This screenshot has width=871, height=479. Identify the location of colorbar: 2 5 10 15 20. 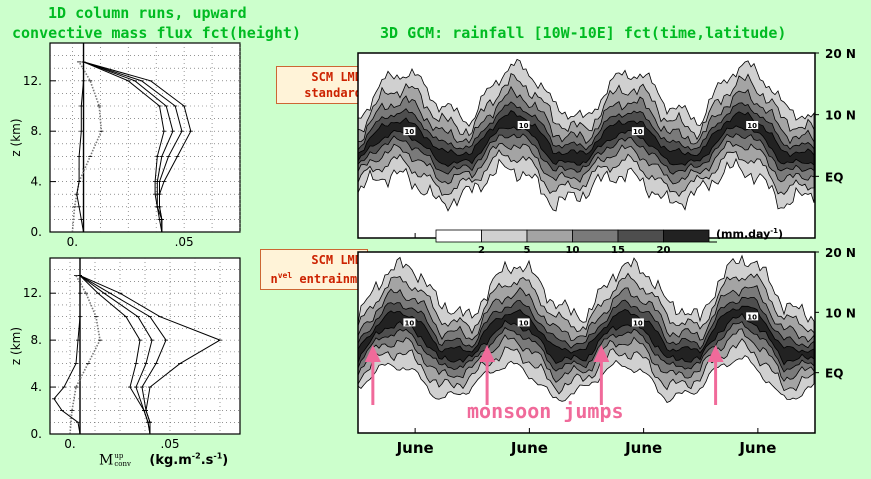
(576, 242).